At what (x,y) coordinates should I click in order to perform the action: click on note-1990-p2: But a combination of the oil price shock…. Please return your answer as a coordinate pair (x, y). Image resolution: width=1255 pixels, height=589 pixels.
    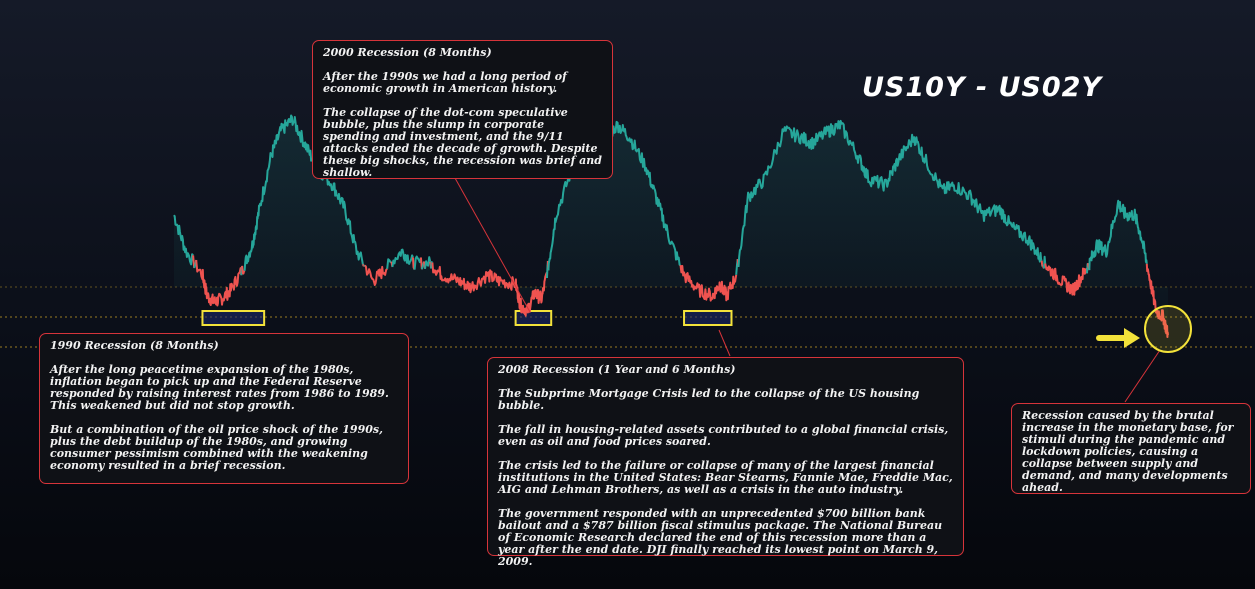
    Looking at the image, I should click on (216, 447).